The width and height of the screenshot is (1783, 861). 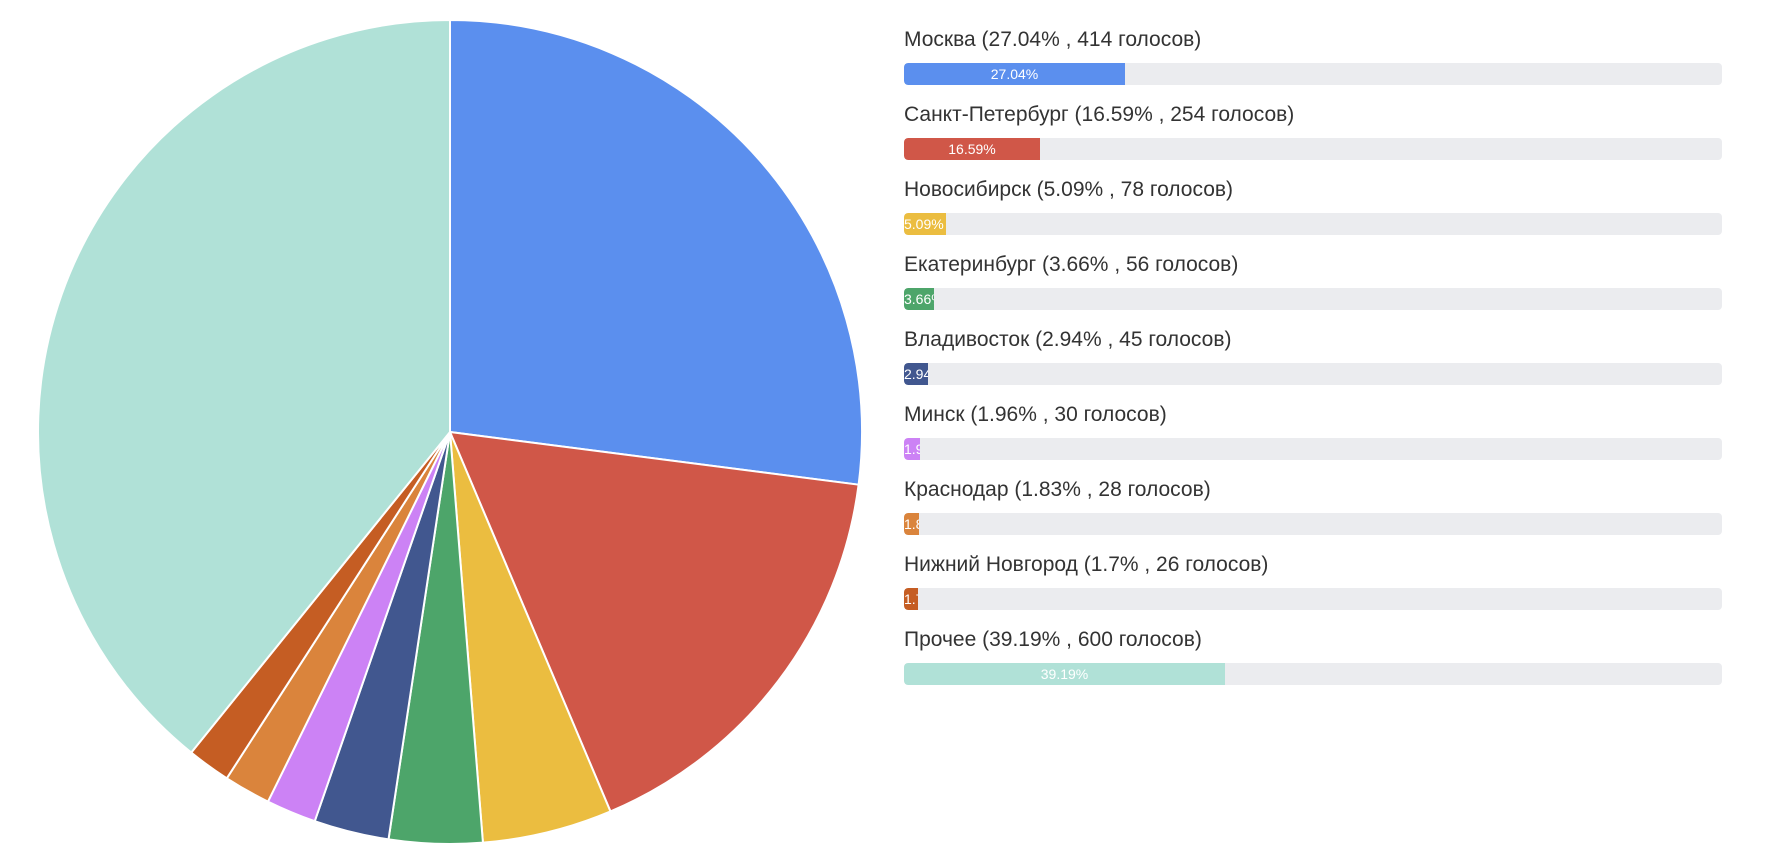 I want to click on progress-fill: 16.59%, so click(x=972, y=149).